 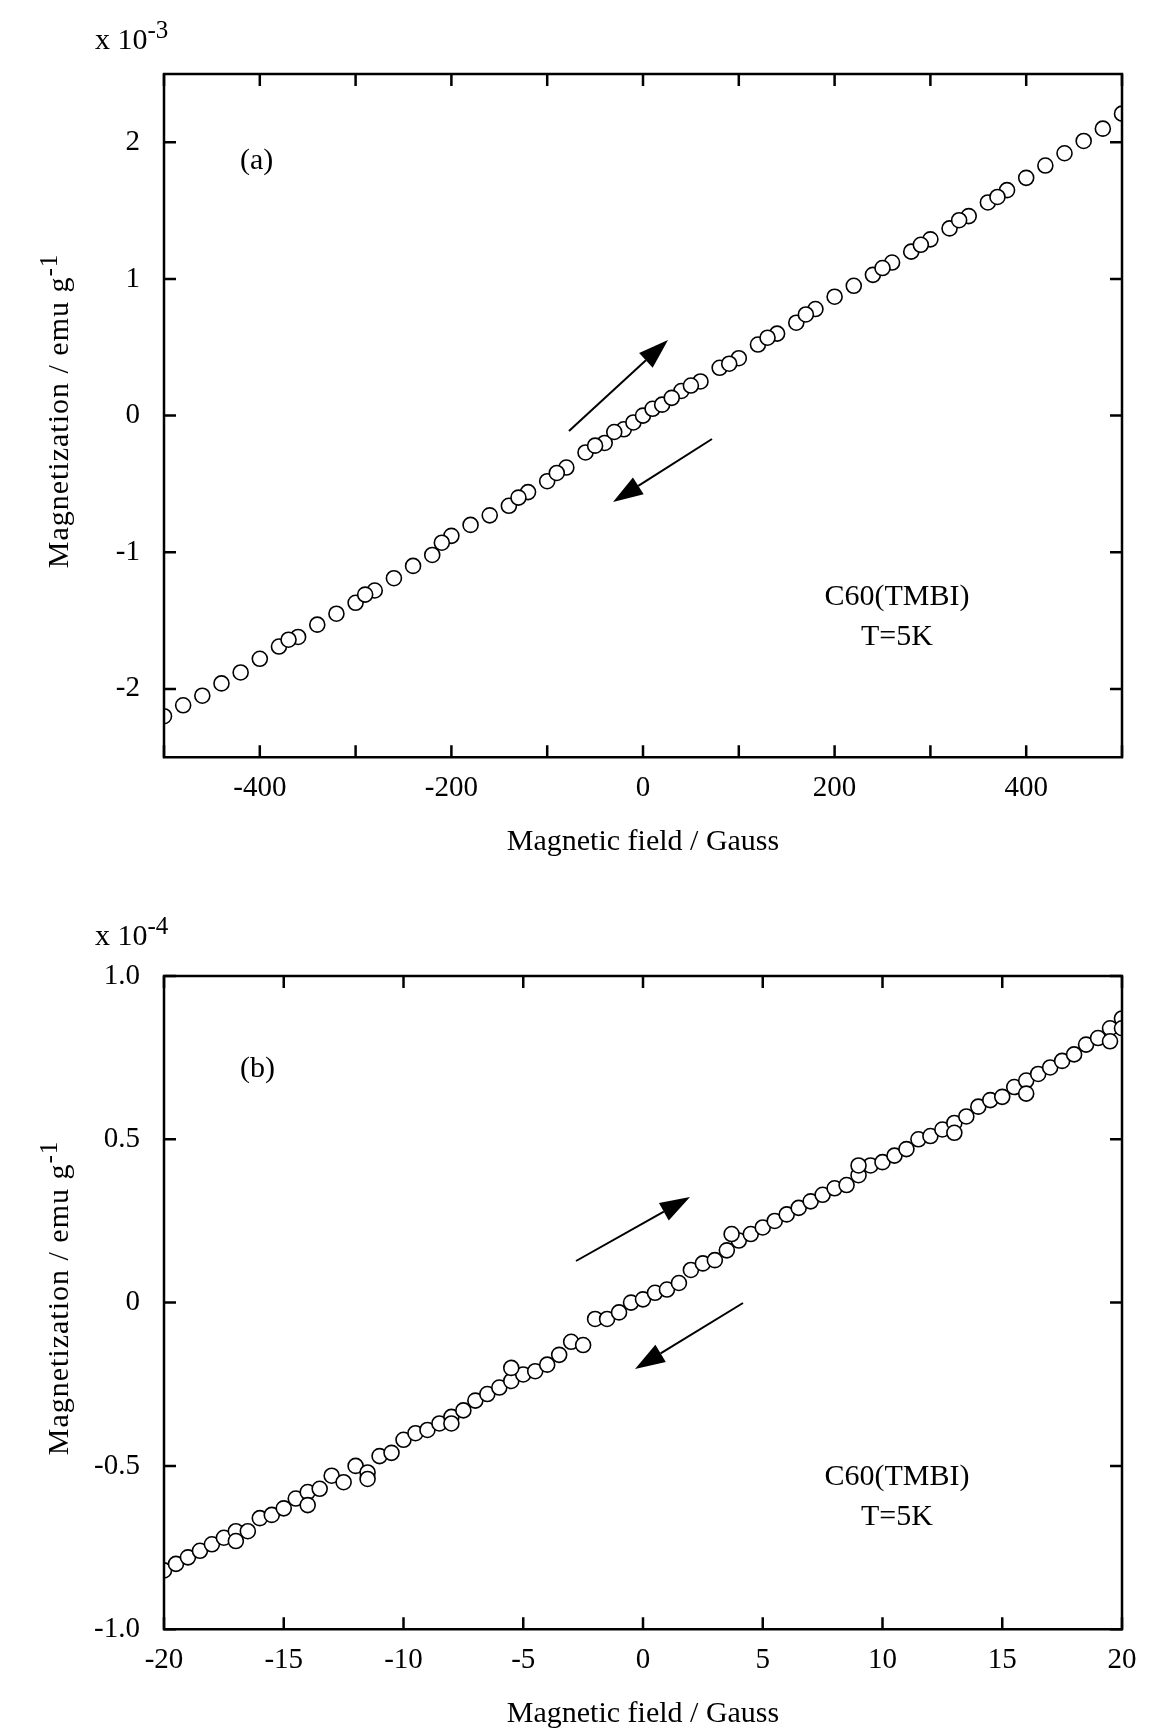 I want to click on text: x 10$^{-4}$, so click(x=132, y=932).